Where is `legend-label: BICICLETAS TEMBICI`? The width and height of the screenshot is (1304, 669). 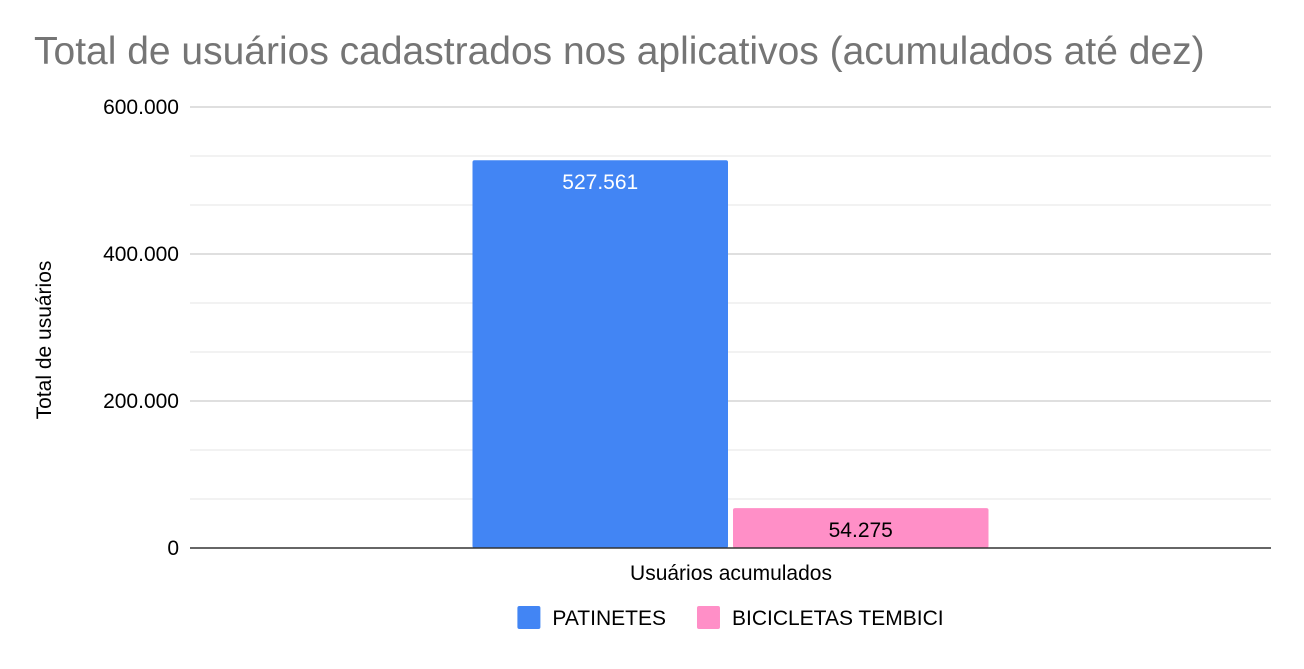
legend-label: BICICLETAS TEMBICI is located at coordinates (838, 618).